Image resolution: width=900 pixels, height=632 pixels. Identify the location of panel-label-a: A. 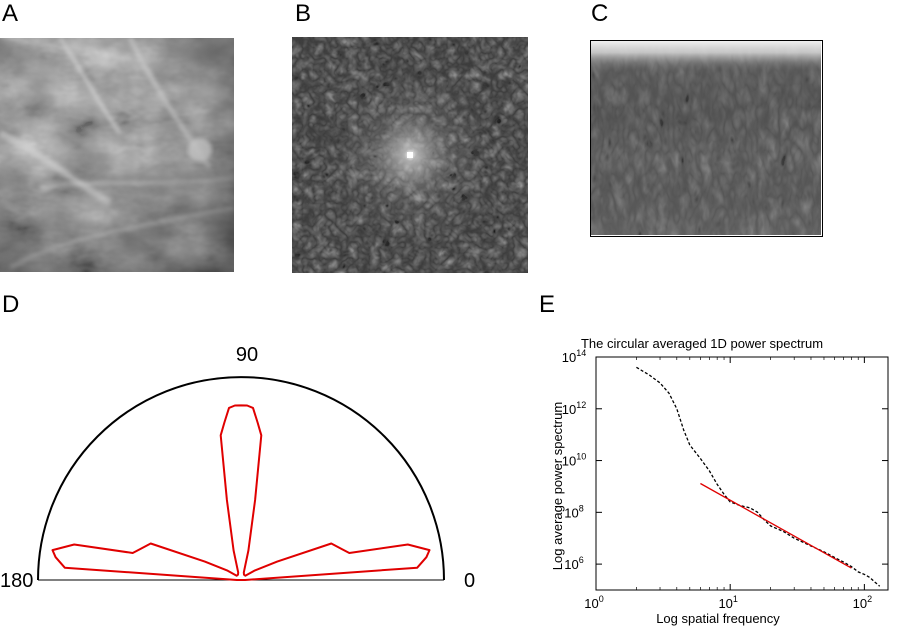
(10, 13).